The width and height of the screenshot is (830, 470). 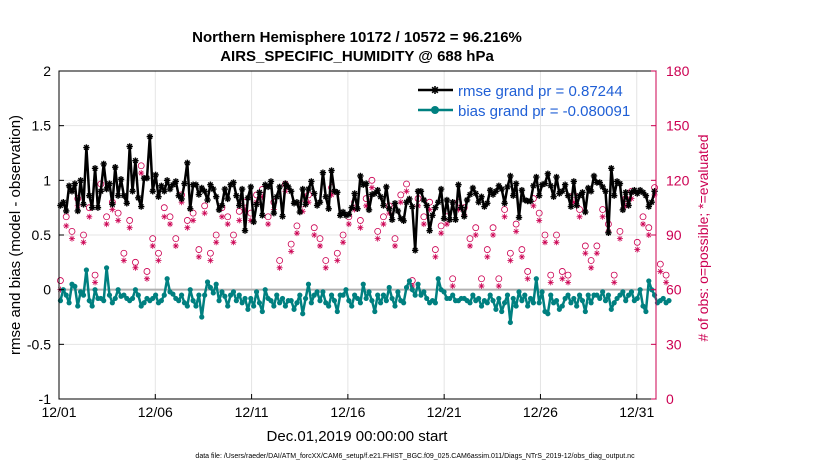 What do you see at coordinates (47, 290) in the screenshot?
I see `y-left-tick-label: 0` at bounding box center [47, 290].